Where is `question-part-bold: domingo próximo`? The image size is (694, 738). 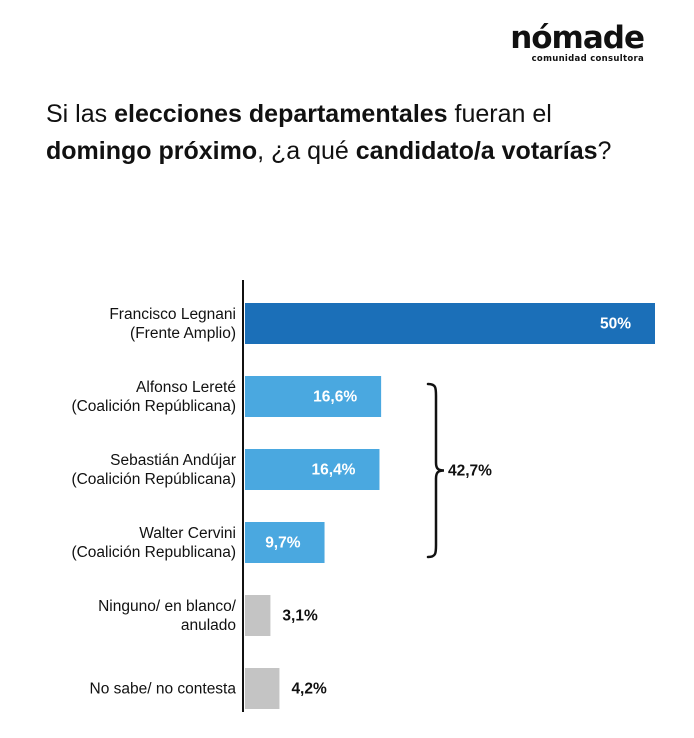 question-part-bold: domingo próximo is located at coordinates (152, 151).